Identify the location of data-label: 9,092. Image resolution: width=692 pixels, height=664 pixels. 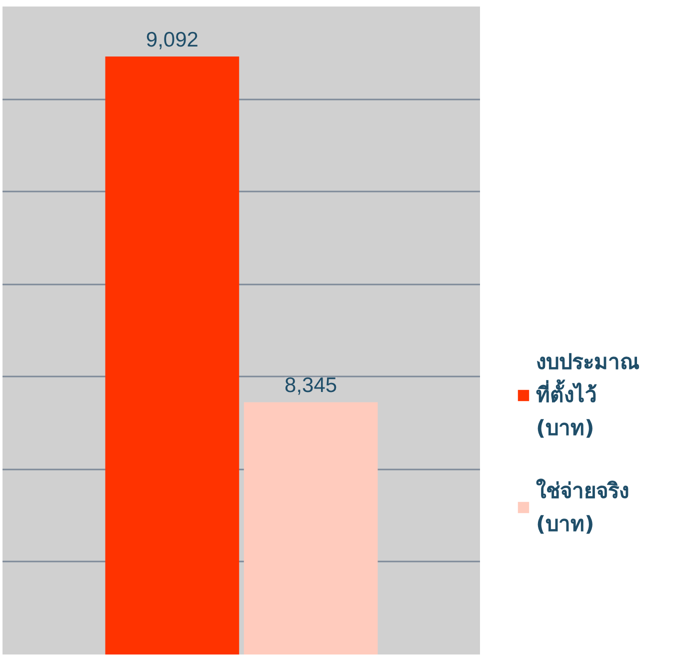
(172, 40).